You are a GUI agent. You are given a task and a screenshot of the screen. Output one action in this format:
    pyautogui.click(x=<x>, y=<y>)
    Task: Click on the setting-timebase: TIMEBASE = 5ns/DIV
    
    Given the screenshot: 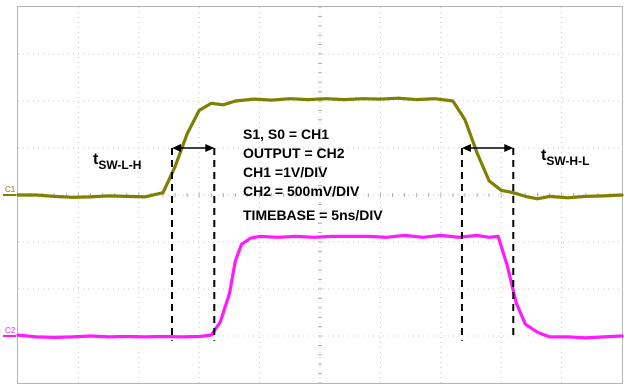 What is the action you would take?
    pyautogui.click(x=313, y=215)
    